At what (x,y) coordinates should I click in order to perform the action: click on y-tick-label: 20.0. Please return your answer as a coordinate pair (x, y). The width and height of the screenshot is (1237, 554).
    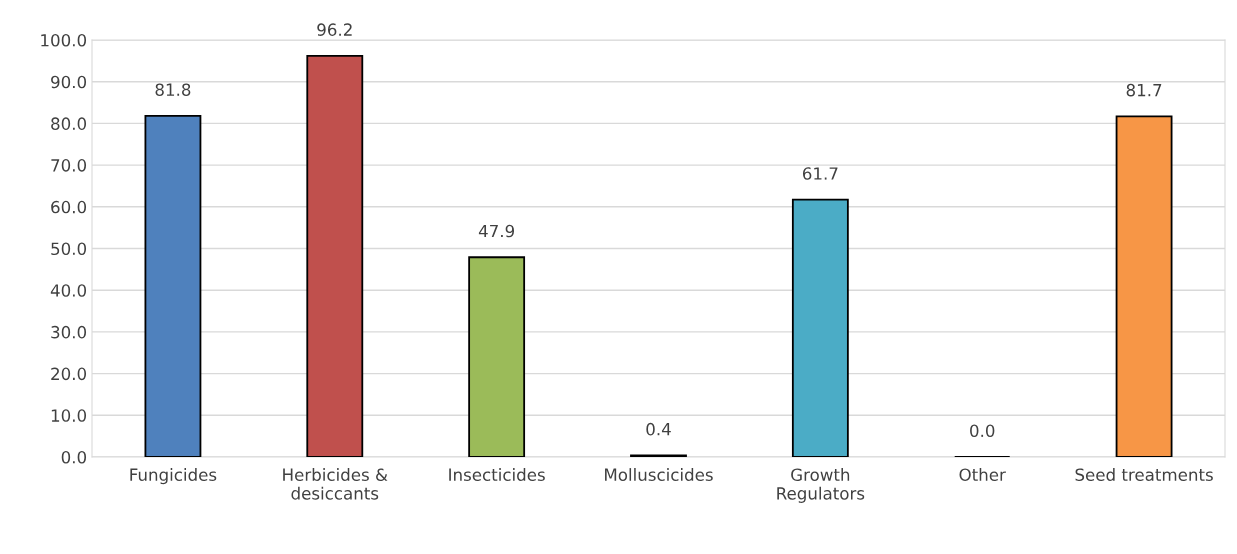
    Looking at the image, I should click on (69, 374).